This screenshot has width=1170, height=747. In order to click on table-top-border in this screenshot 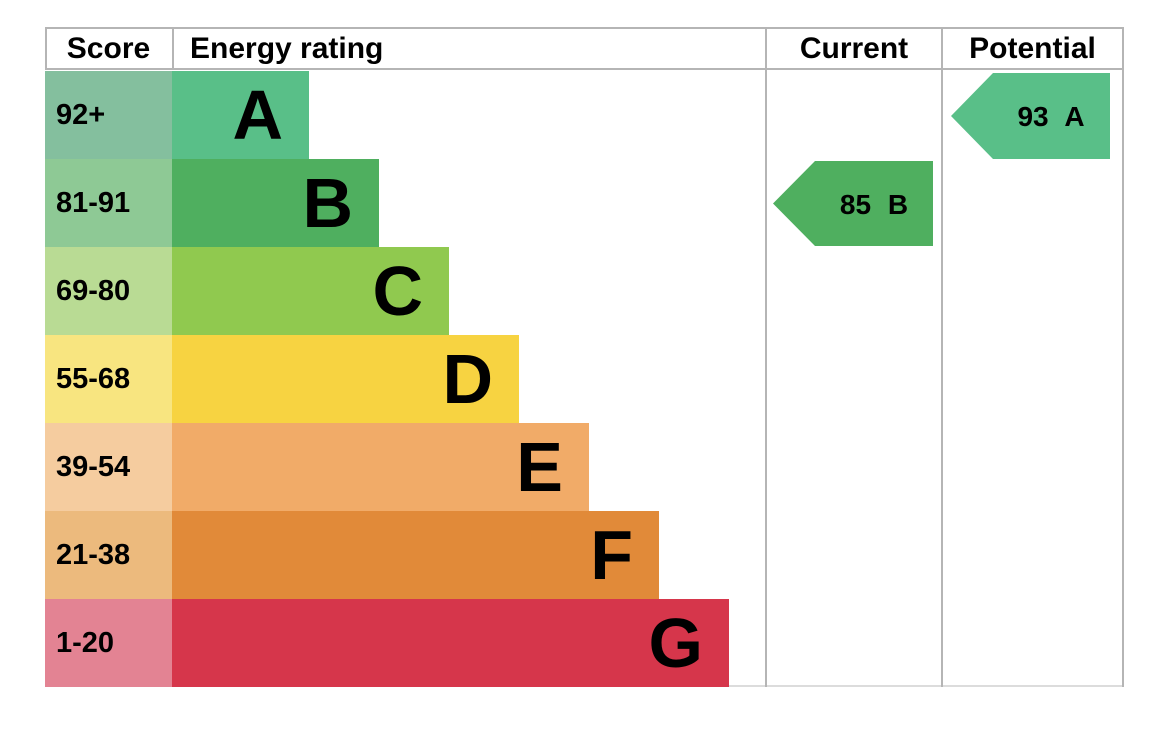, I will do `click(584, 28)`.